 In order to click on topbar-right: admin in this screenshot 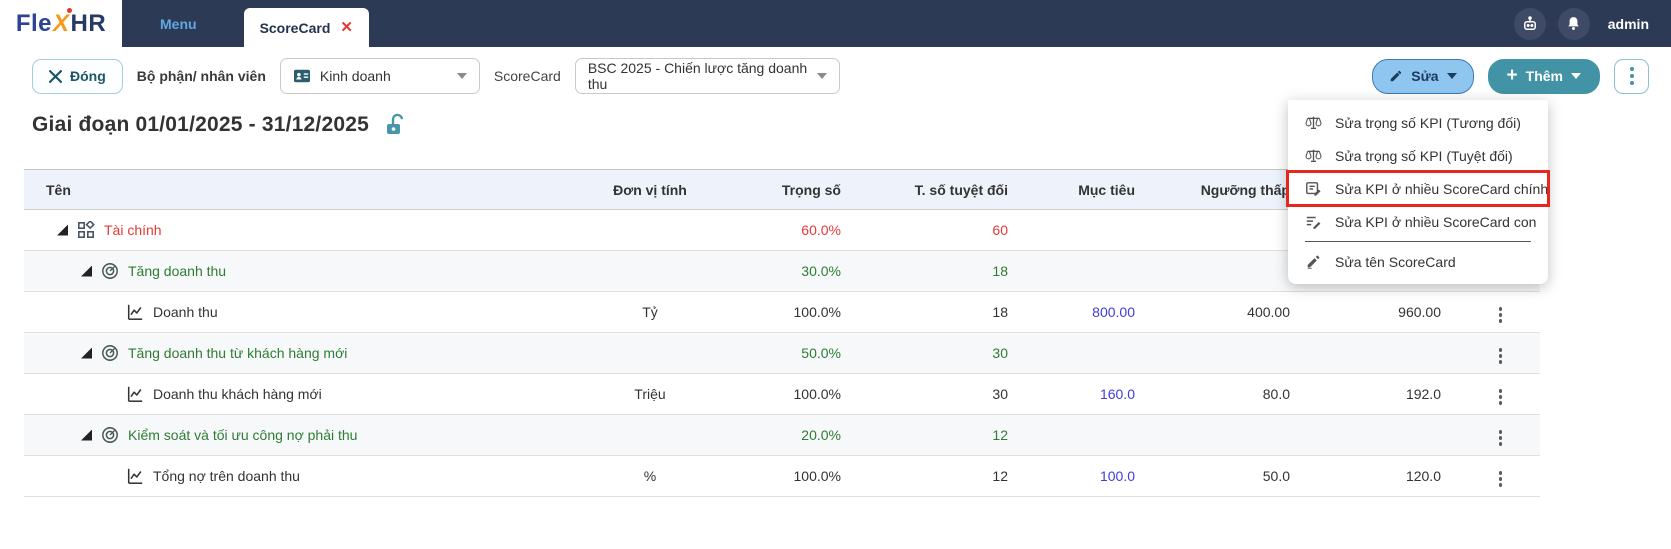, I will do `click(1592, 23)`.